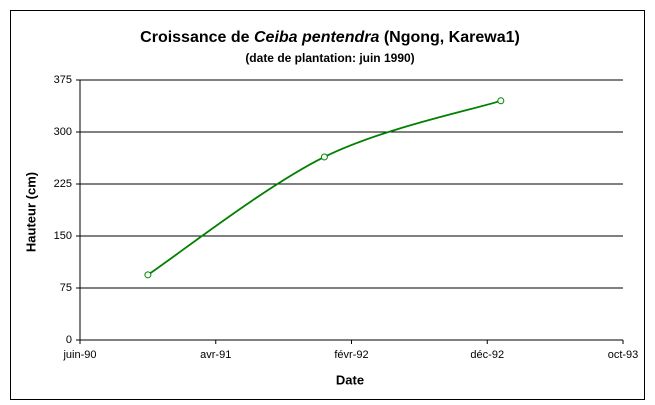 The width and height of the screenshot is (655, 405). What do you see at coordinates (316, 37) in the screenshot?
I see `title-part: Ceiba pentendra` at bounding box center [316, 37].